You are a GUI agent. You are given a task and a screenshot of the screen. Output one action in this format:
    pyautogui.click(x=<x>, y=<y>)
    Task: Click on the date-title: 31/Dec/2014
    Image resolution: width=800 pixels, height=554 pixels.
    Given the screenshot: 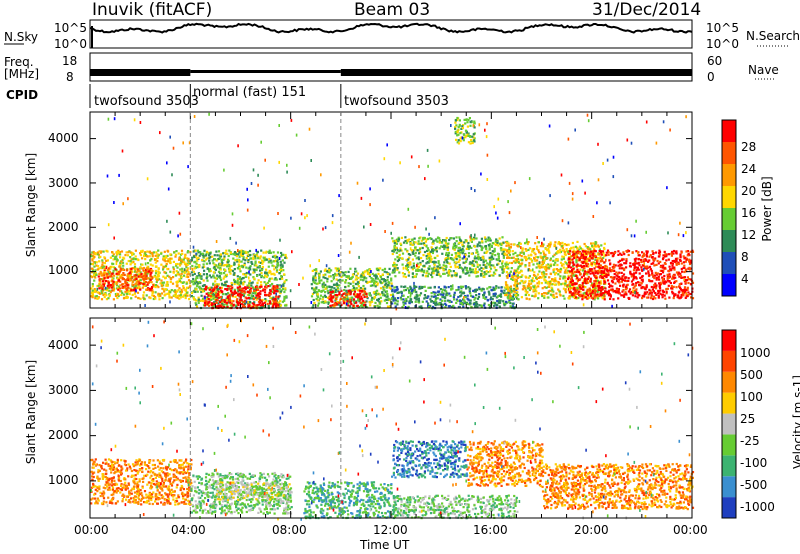 What is the action you would take?
    pyautogui.click(x=647, y=10)
    